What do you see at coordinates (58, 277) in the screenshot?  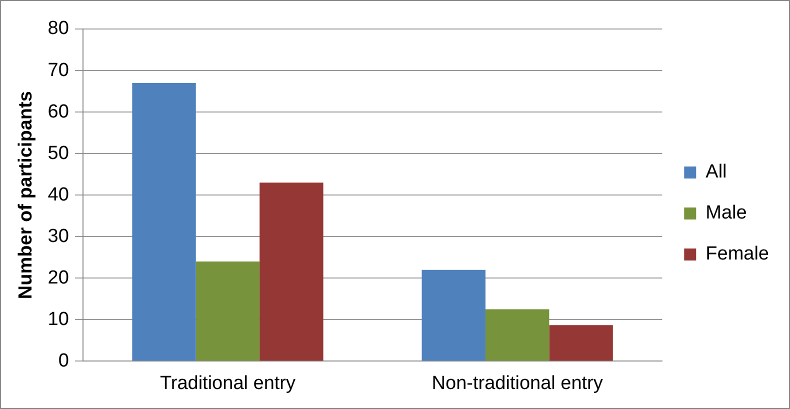 I see `y-tick-label: 20` at bounding box center [58, 277].